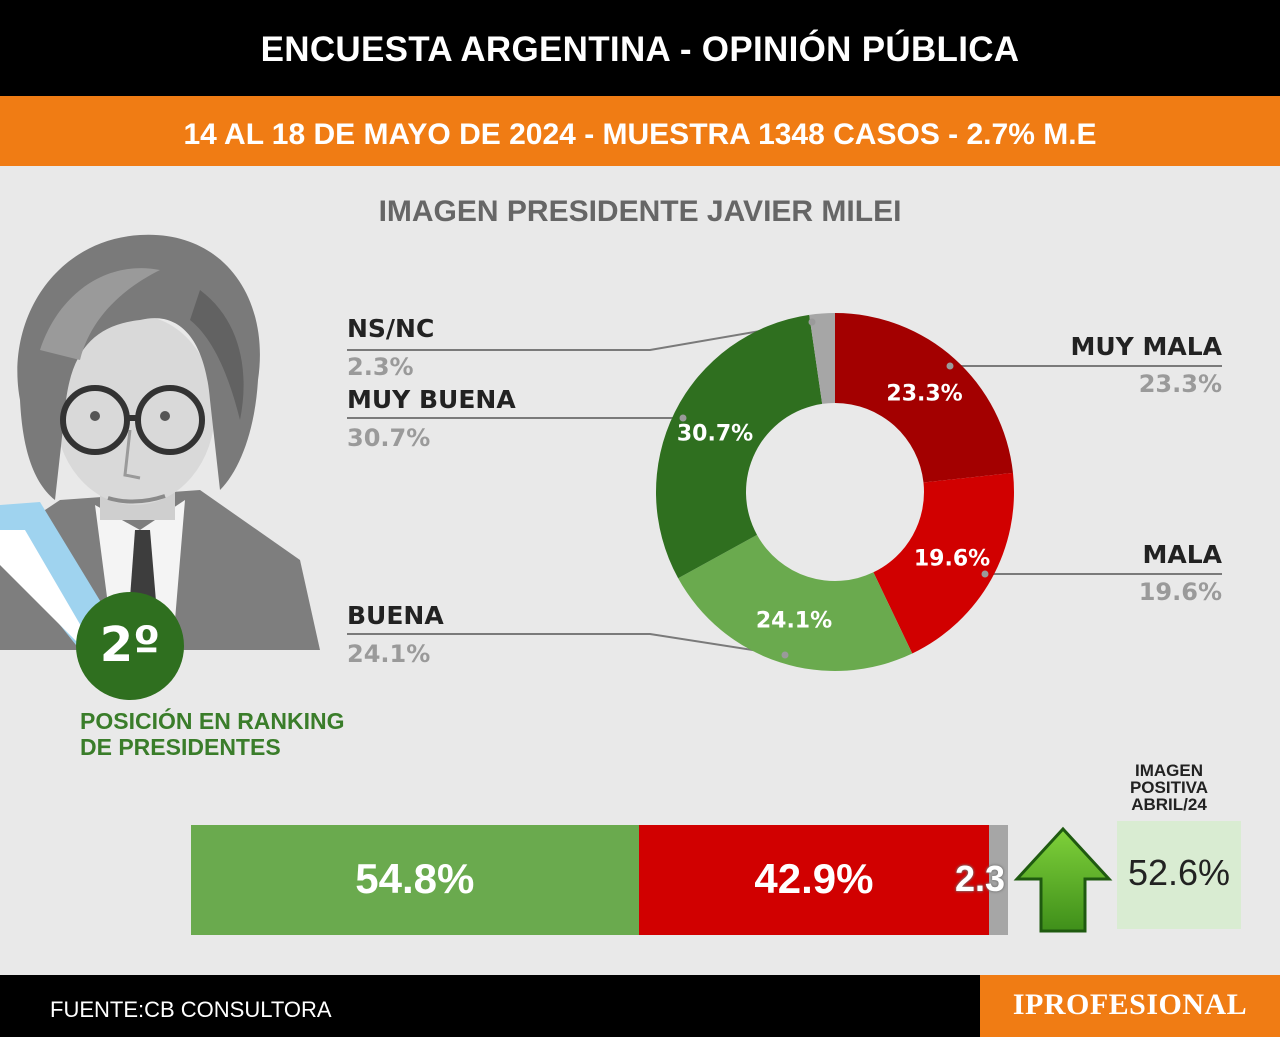 The width and height of the screenshot is (1280, 1037). Describe the element at coordinates (795, 603) in the screenshot. I see `donut-slice-buena` at that location.